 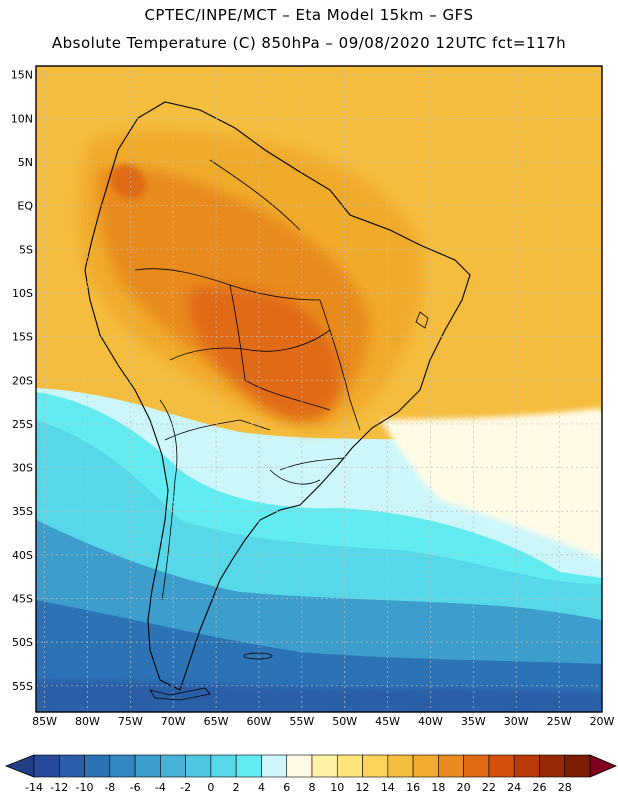 I want to click on colorbar-tick-label: -6, so click(x=135, y=787).